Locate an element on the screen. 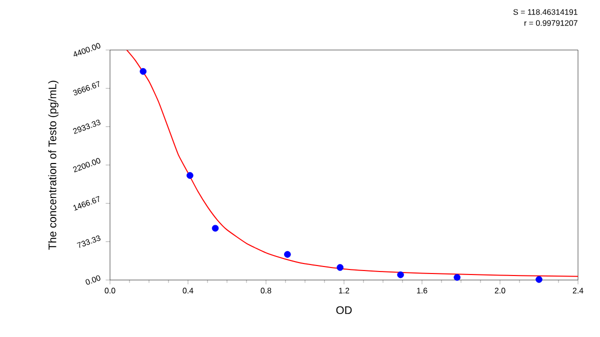  x-axis-title: OD is located at coordinates (344, 310).